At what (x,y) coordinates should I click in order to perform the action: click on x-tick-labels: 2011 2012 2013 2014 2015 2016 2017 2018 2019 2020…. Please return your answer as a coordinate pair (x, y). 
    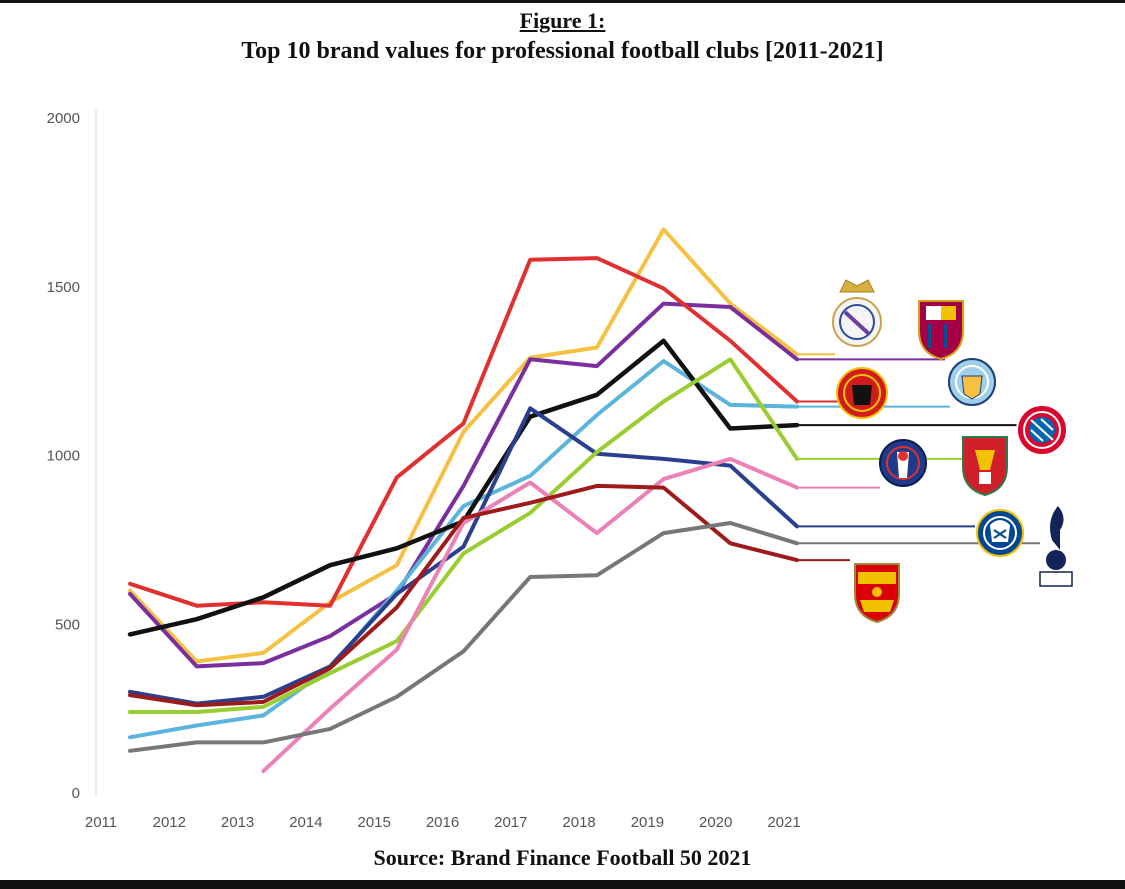
    Looking at the image, I should click on (443, 822).